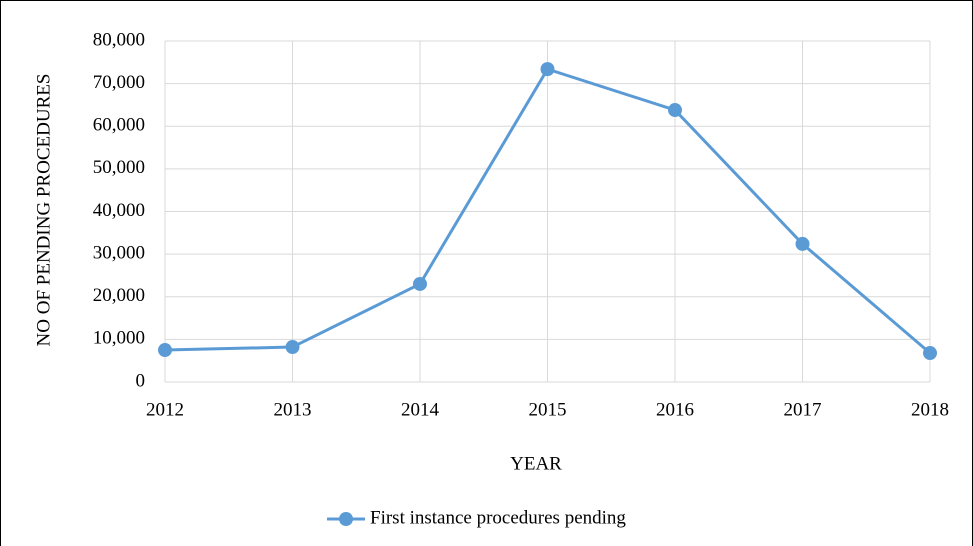 The width and height of the screenshot is (973, 546). Describe the element at coordinates (43, 210) in the screenshot. I see `y-axis-label: NO OF PENDING PROCEDURES` at that location.